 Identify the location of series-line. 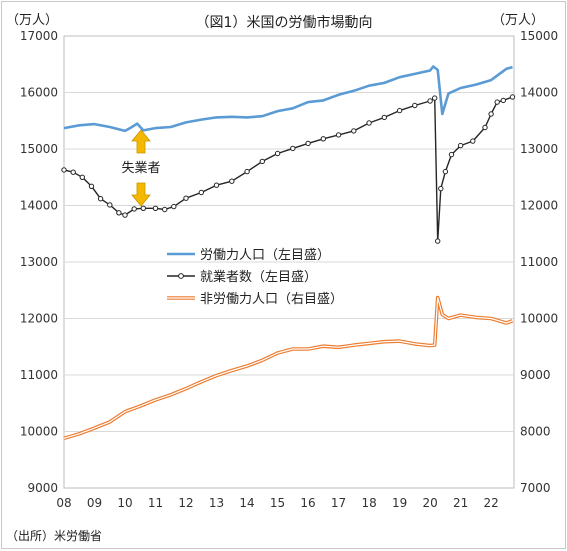
(288, 99).